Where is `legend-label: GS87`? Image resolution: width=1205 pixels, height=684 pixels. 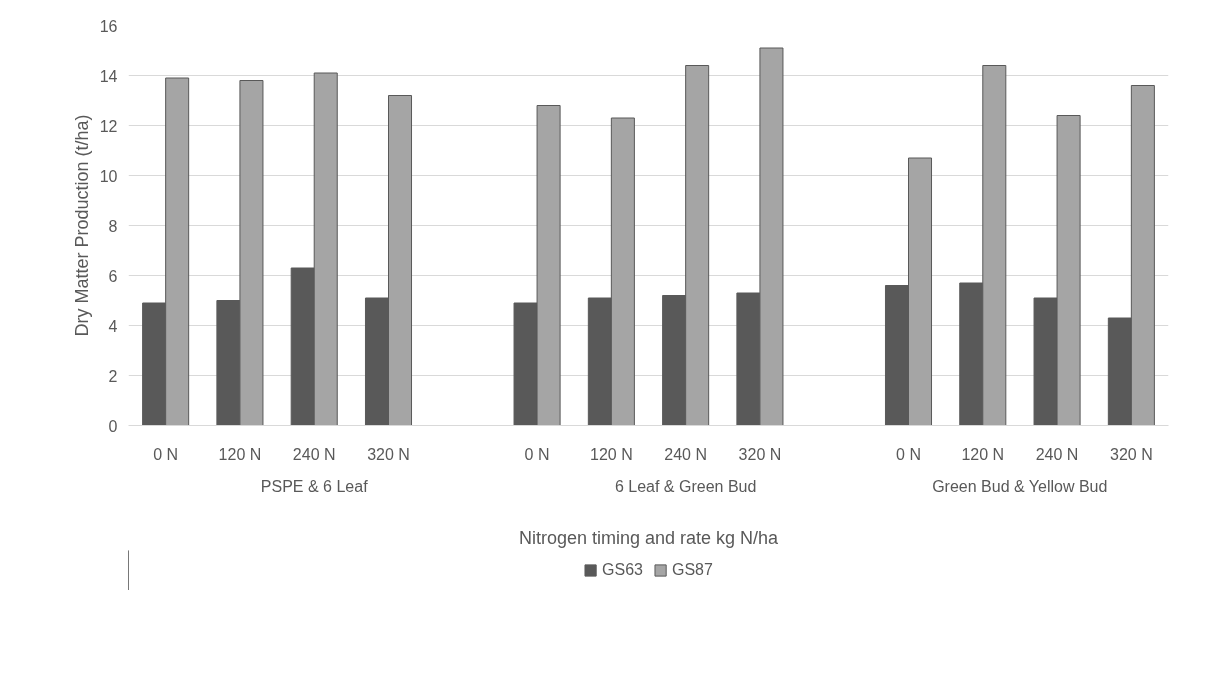
legend-label: GS87 is located at coordinates (692, 570).